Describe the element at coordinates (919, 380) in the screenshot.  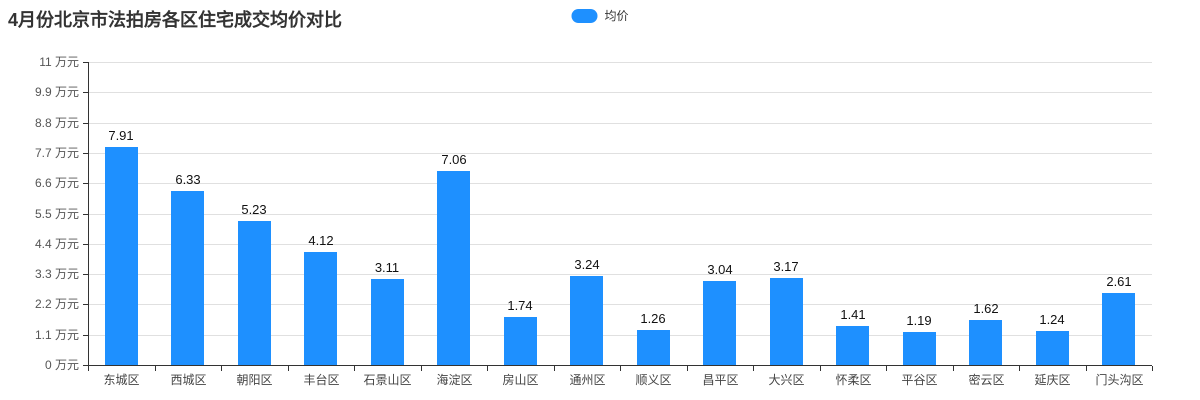
I see `x-axis-label: 平谷区` at that location.